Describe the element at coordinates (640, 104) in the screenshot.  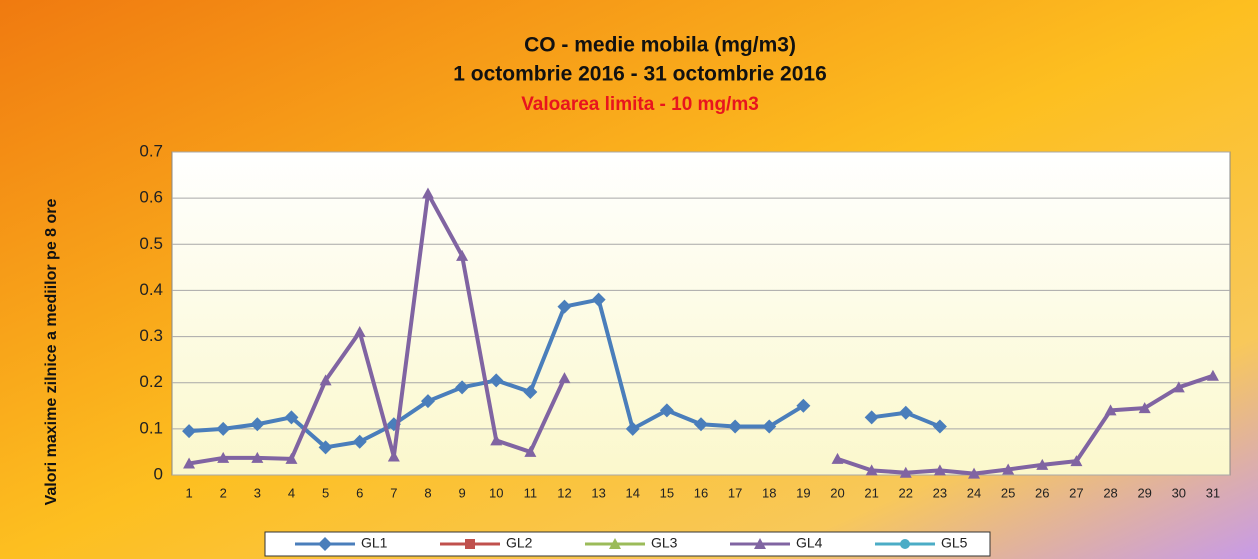
I see `annotation: Valoarea limita - 10 mg/m3` at that location.